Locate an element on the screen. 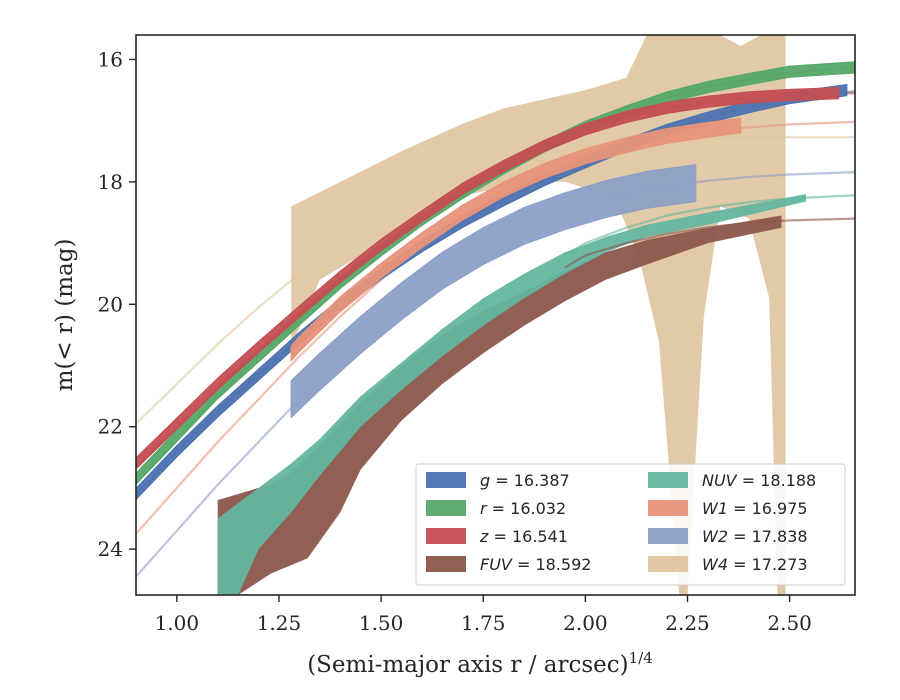 Image resolution: width=900 pixels, height=700 pixels. y-tick-label: 20 is located at coordinates (110, 304).